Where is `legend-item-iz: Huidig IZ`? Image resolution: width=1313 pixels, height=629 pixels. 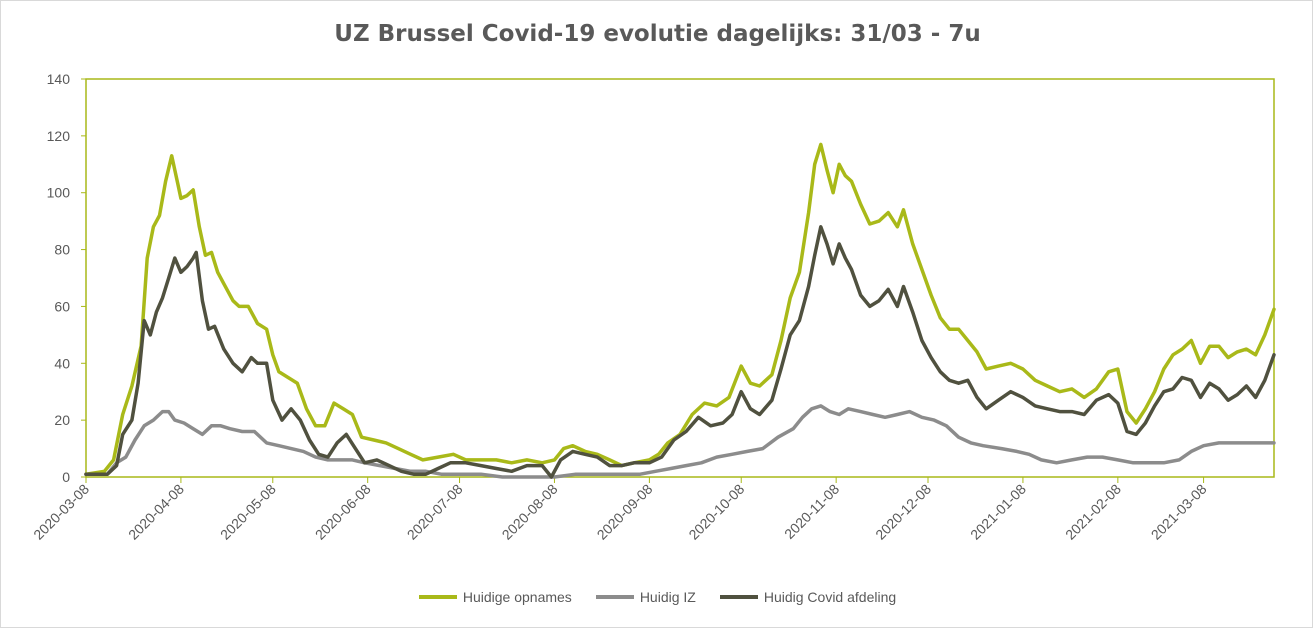
legend-item-iz: Huidig IZ is located at coordinates (645, 597).